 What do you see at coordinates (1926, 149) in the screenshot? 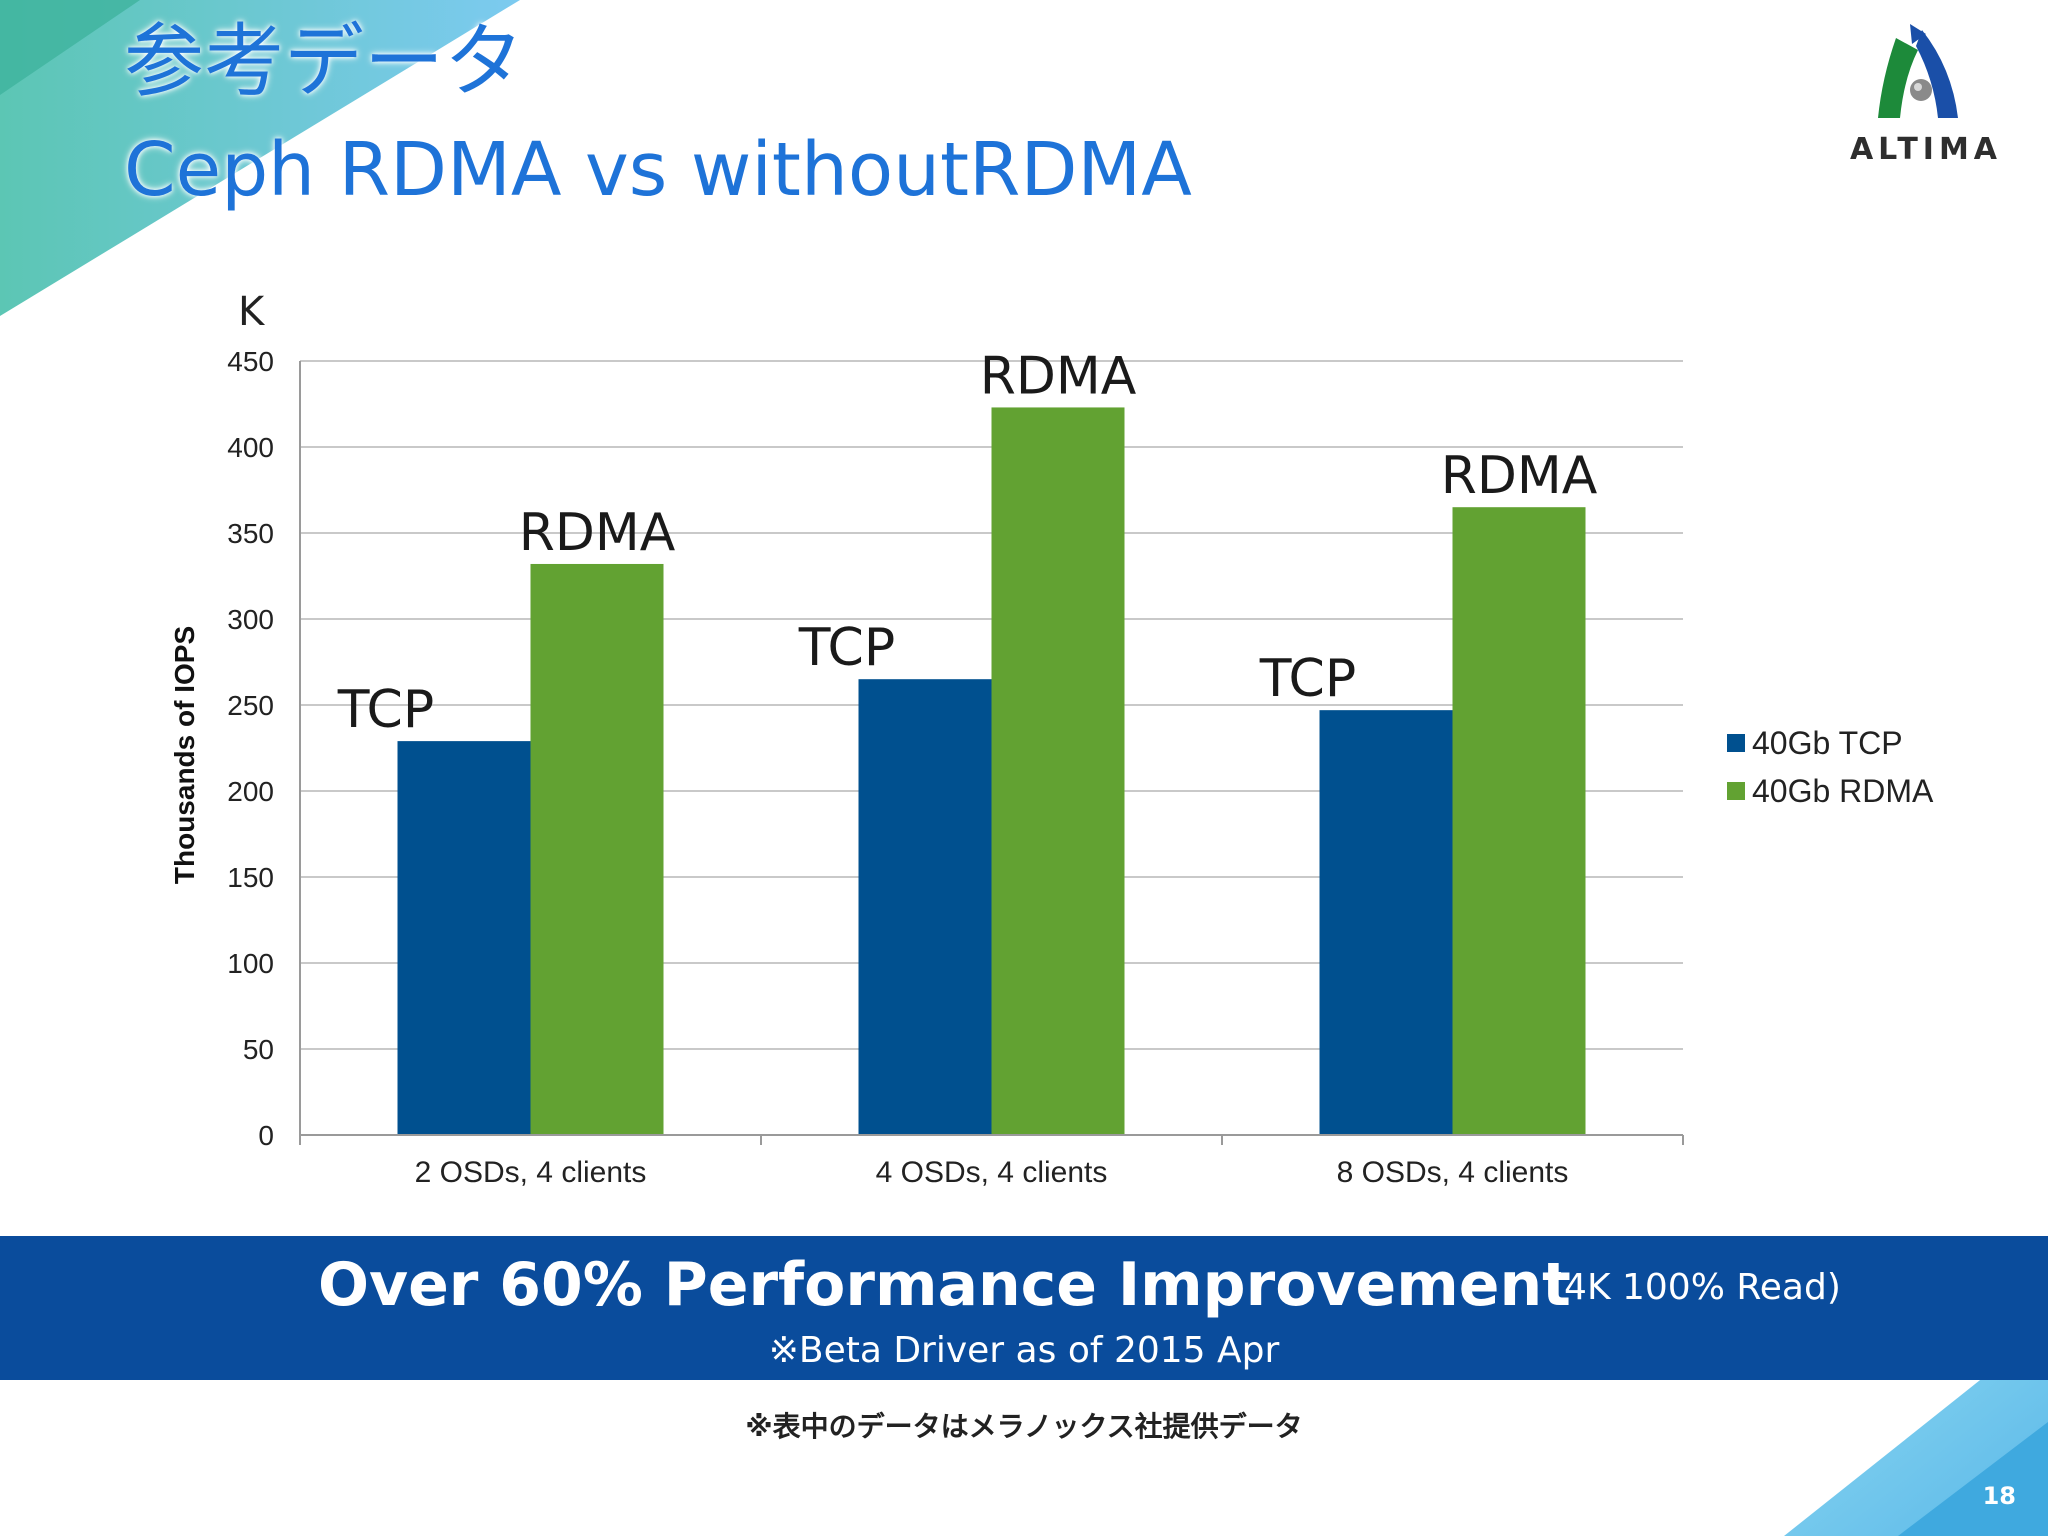
I see `logo-text: ALTIMA` at bounding box center [1926, 149].